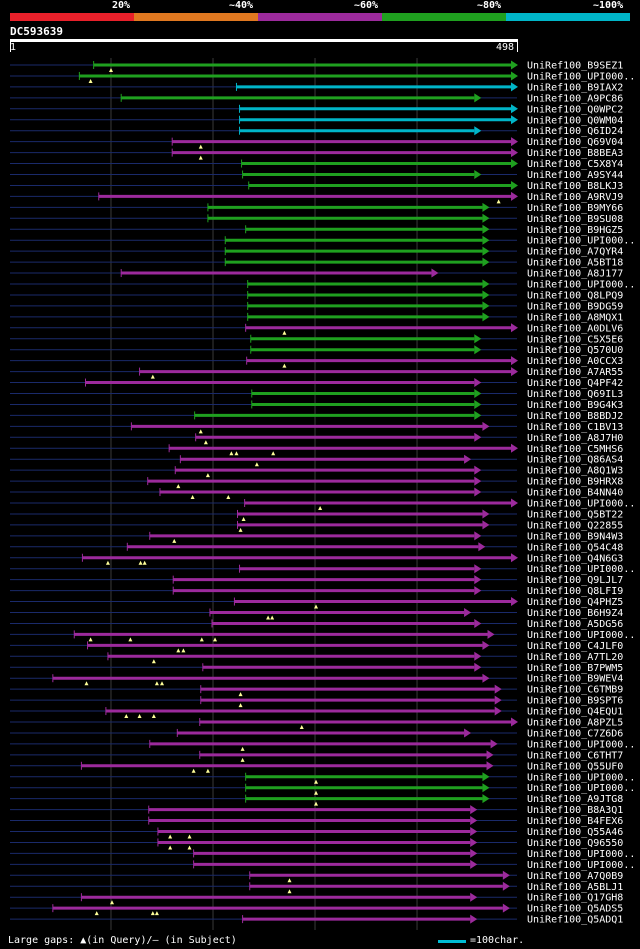 This screenshot has height=949, width=640. Describe the element at coordinates (316, 920) in the screenshot. I see `hit-row: UniRef100_Q5ADQ1` at that location.